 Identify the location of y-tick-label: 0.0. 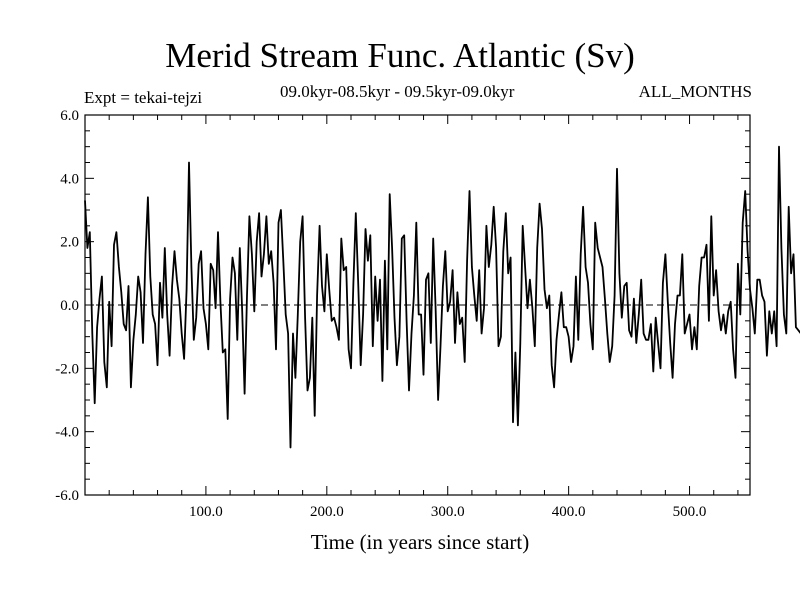
(69, 306).